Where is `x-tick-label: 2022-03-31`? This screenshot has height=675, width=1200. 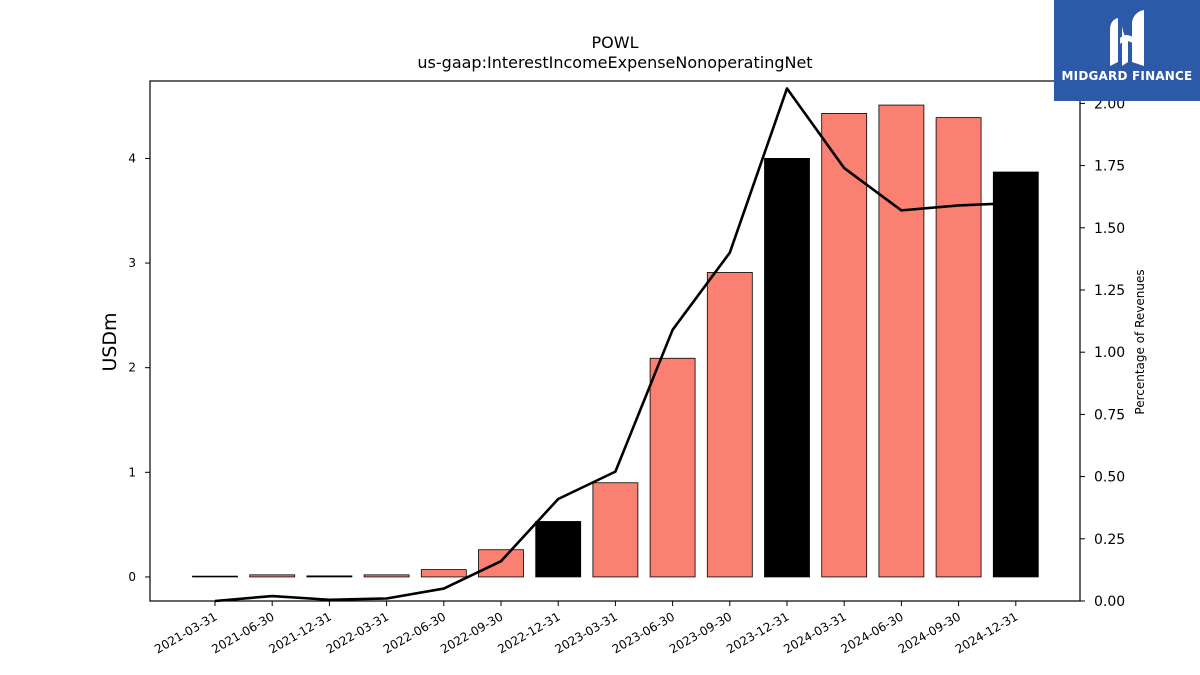 x-tick-label: 2022-03-31 is located at coordinates (357, 632).